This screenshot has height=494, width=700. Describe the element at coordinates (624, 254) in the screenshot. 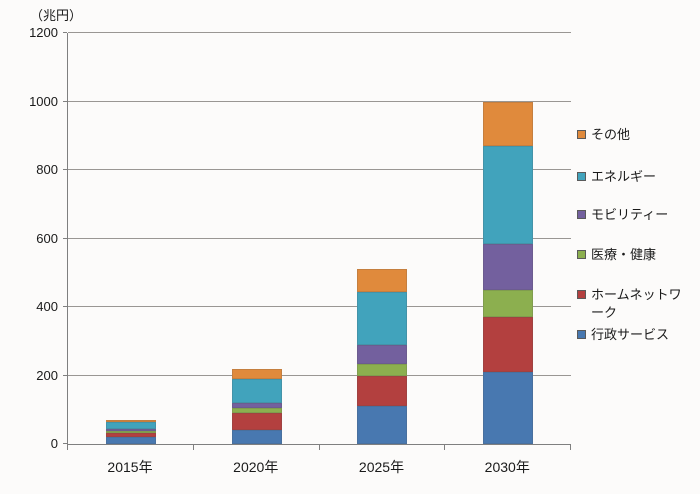

I see `legend-label: 医療・健康` at that location.